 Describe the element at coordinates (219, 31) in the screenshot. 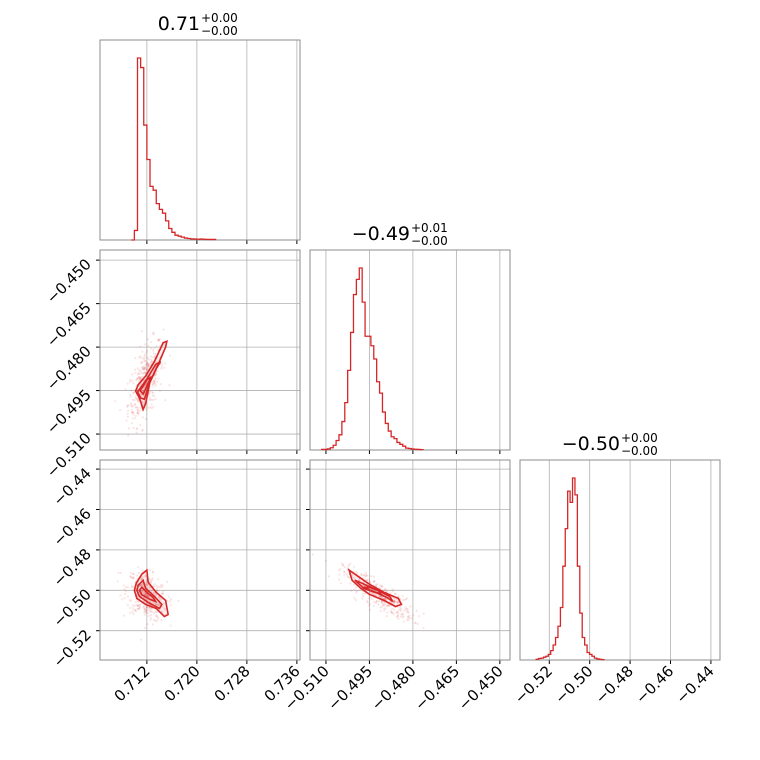

I see `title-lower-error: −0.00` at that location.